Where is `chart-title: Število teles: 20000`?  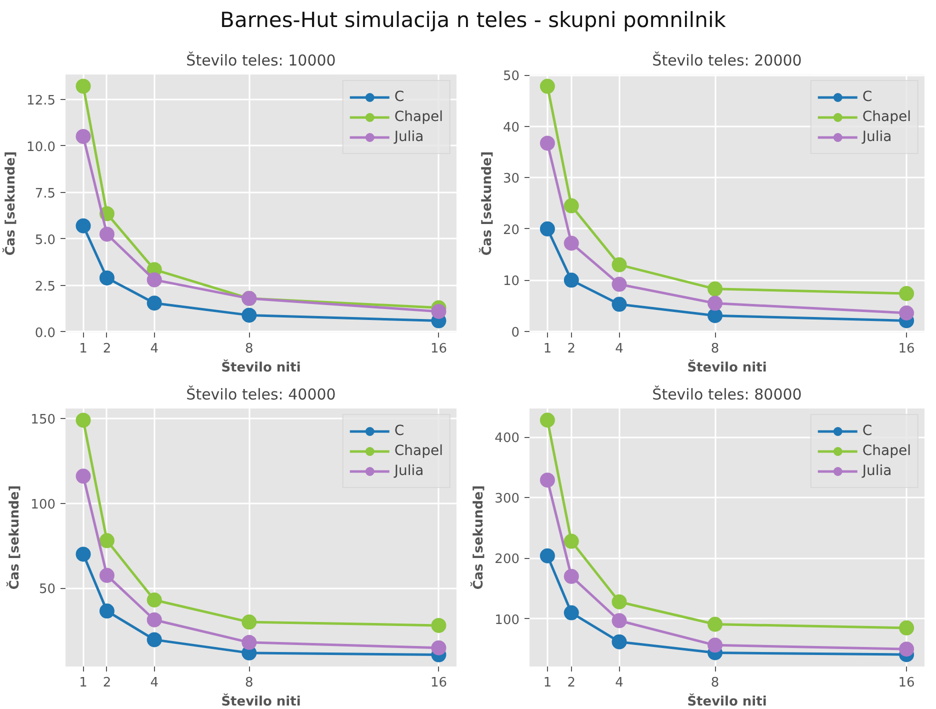
chart-title: Število teles: 20000 is located at coordinates (727, 61).